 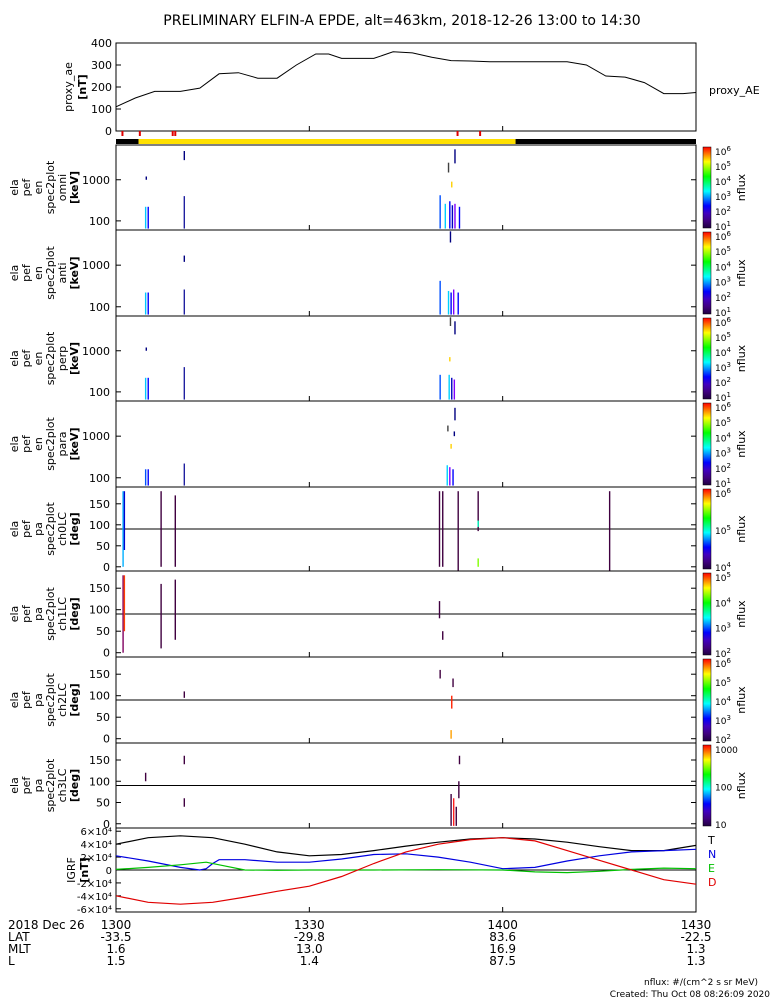 I want to click on y-axis-label-line: anti, so click(x=62, y=272).